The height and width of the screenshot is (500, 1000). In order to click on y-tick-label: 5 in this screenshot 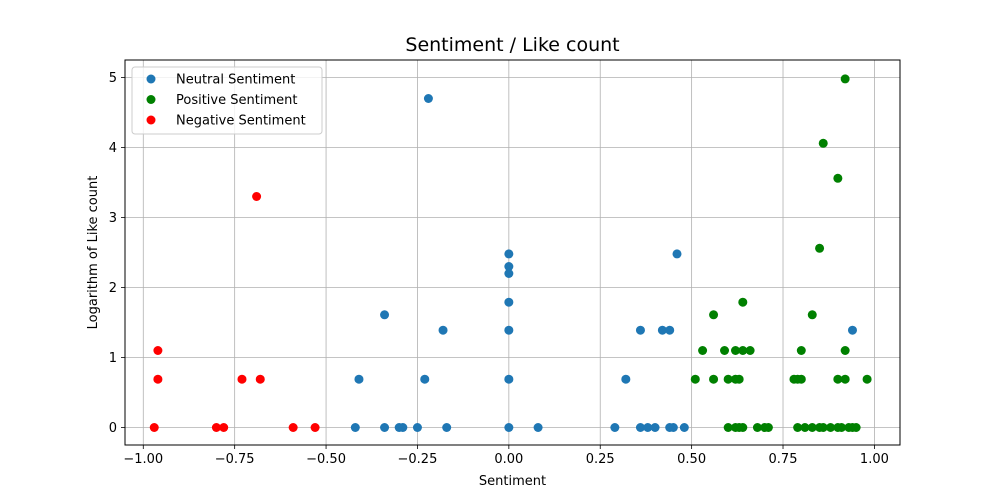, I will do `click(113, 78)`.